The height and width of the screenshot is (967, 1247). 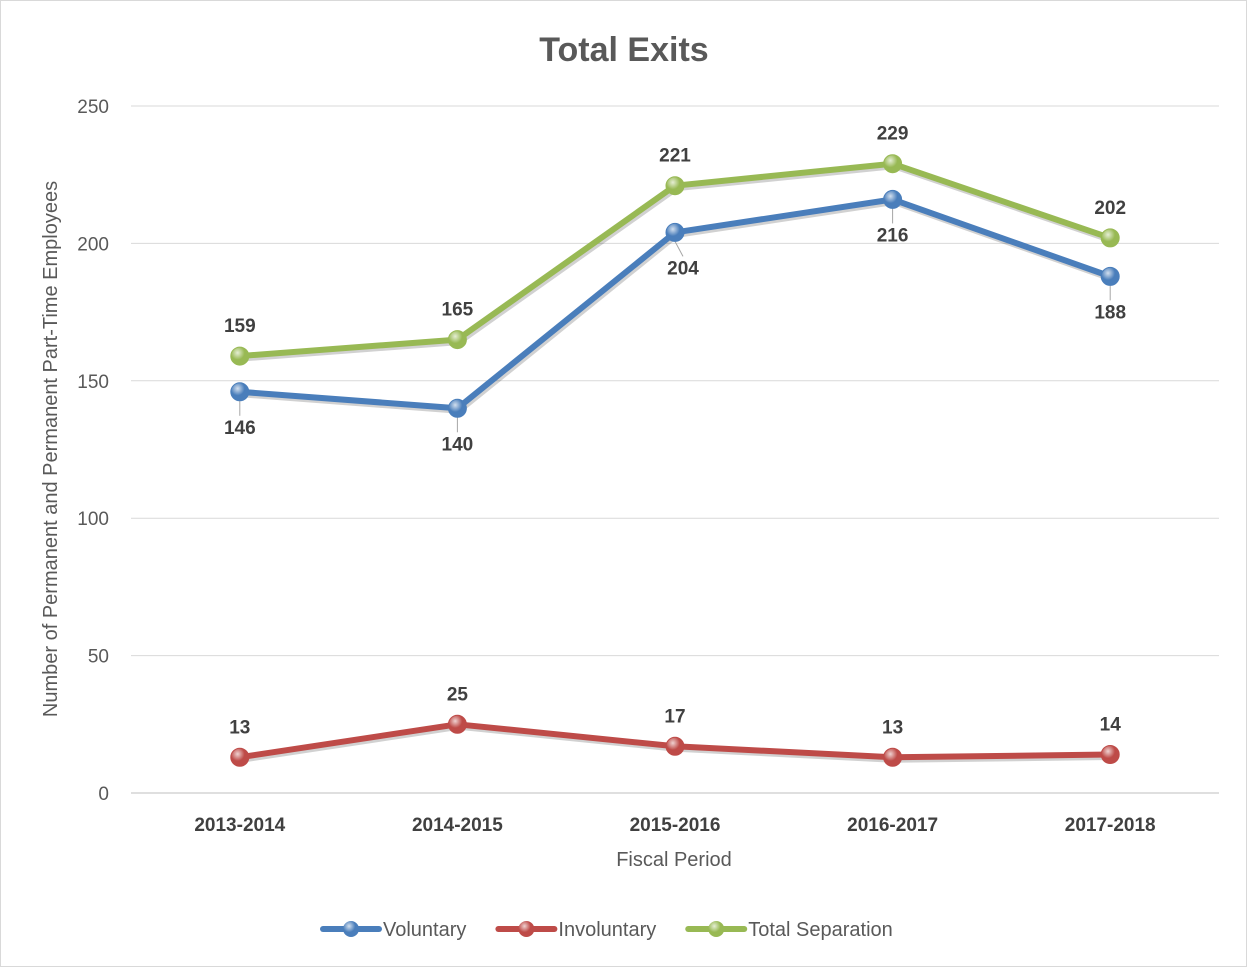 I want to click on data-label: 229, so click(x=893, y=134).